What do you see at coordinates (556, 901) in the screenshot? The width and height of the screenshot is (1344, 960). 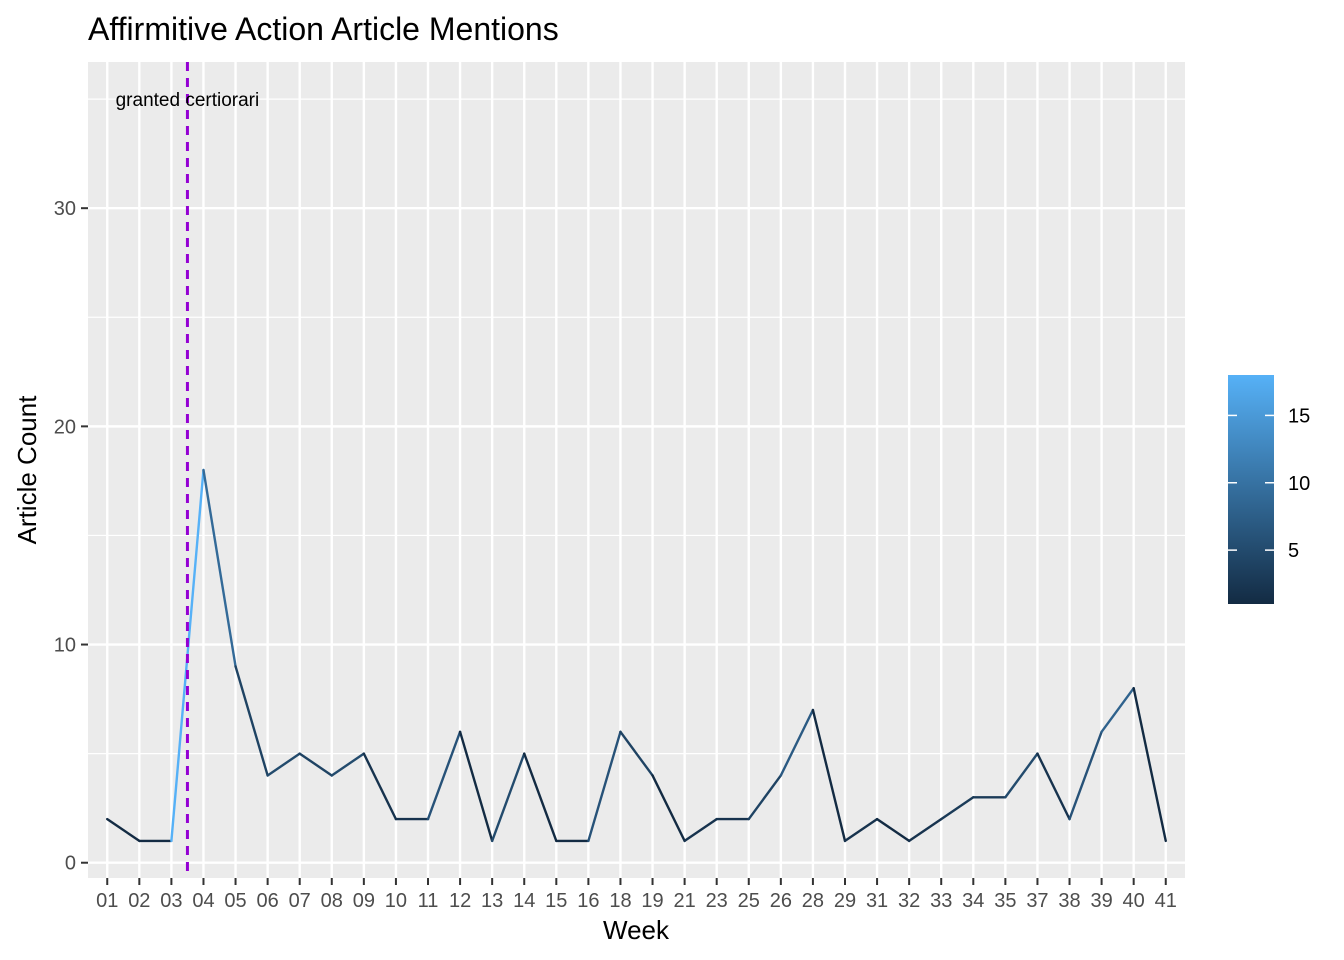 I see `x-tick-label: 15` at bounding box center [556, 901].